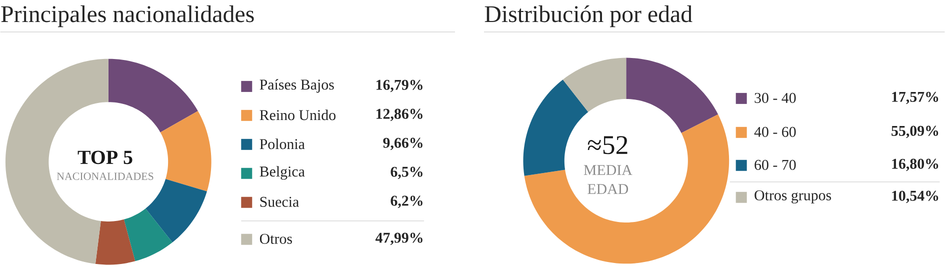  Describe the element at coordinates (588, 16) in the screenshot. I see `chart-title: Distribución por edad` at that location.